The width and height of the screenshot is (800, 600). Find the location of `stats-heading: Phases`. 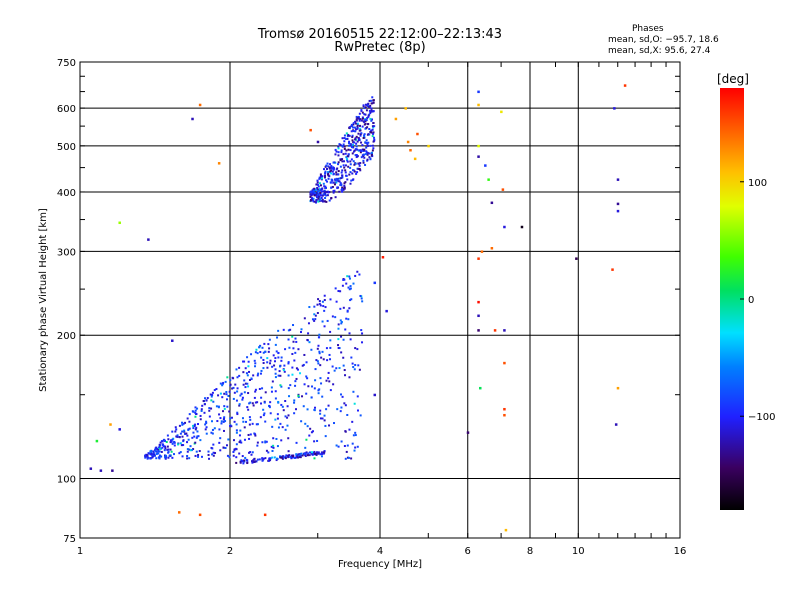

stats-heading: Phases is located at coordinates (648, 29).